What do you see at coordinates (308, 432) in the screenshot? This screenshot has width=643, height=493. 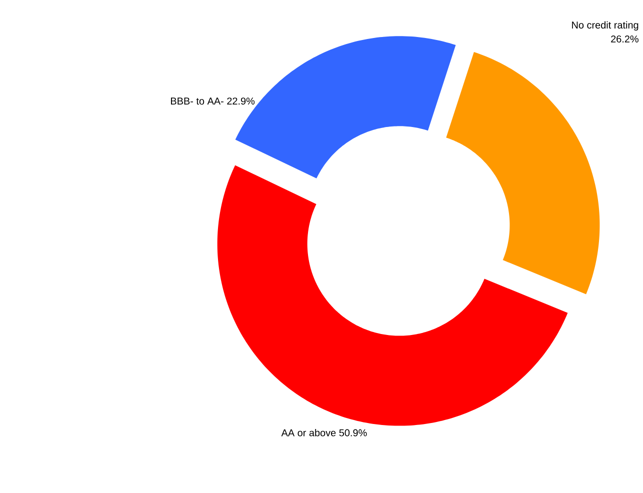 I see `slice-label: AA or above` at bounding box center [308, 432].